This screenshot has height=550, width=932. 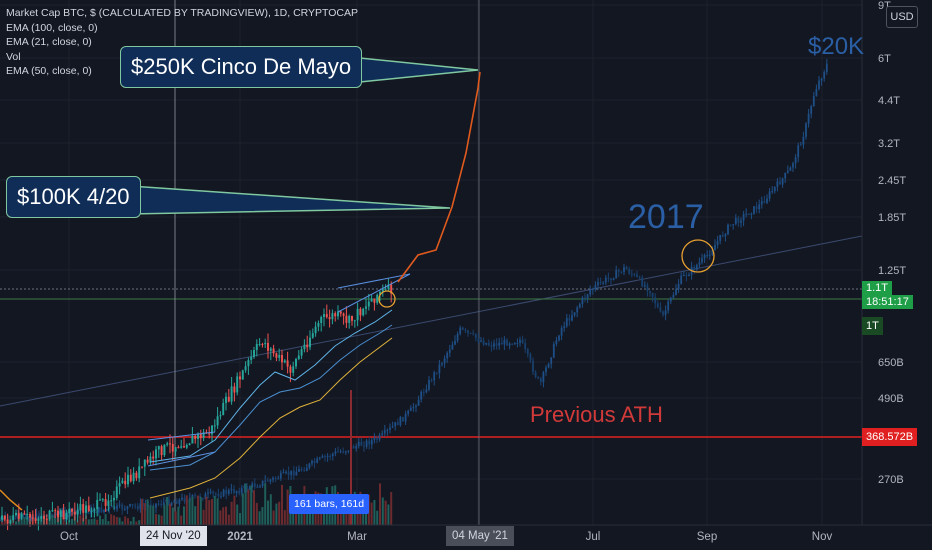 What do you see at coordinates (241, 67) in the screenshot?
I see `callout-250k: $250K Cinco De Mayo` at bounding box center [241, 67].